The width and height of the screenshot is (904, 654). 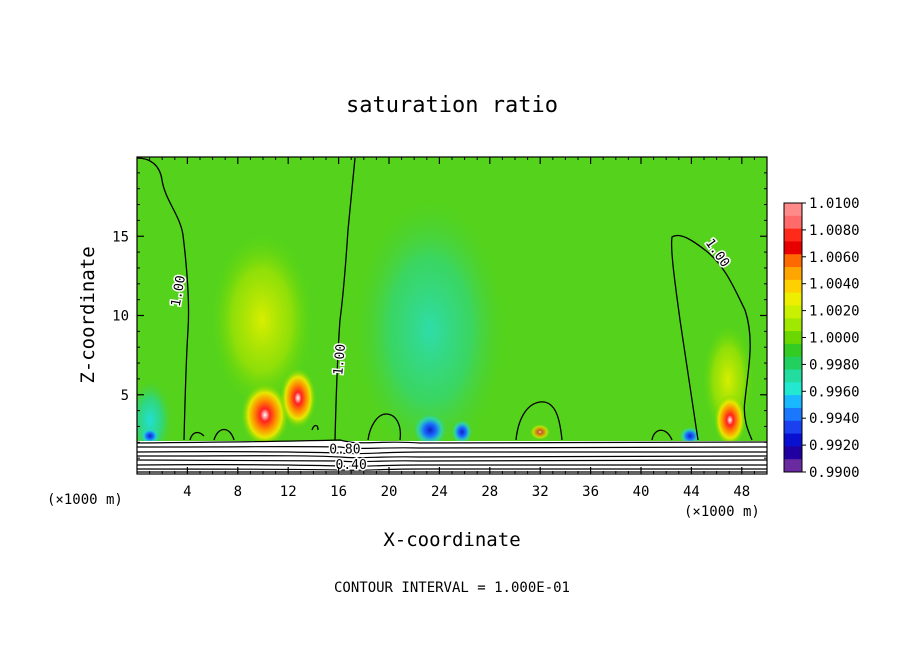 I want to click on x-tick-label: 20, so click(x=389, y=492).